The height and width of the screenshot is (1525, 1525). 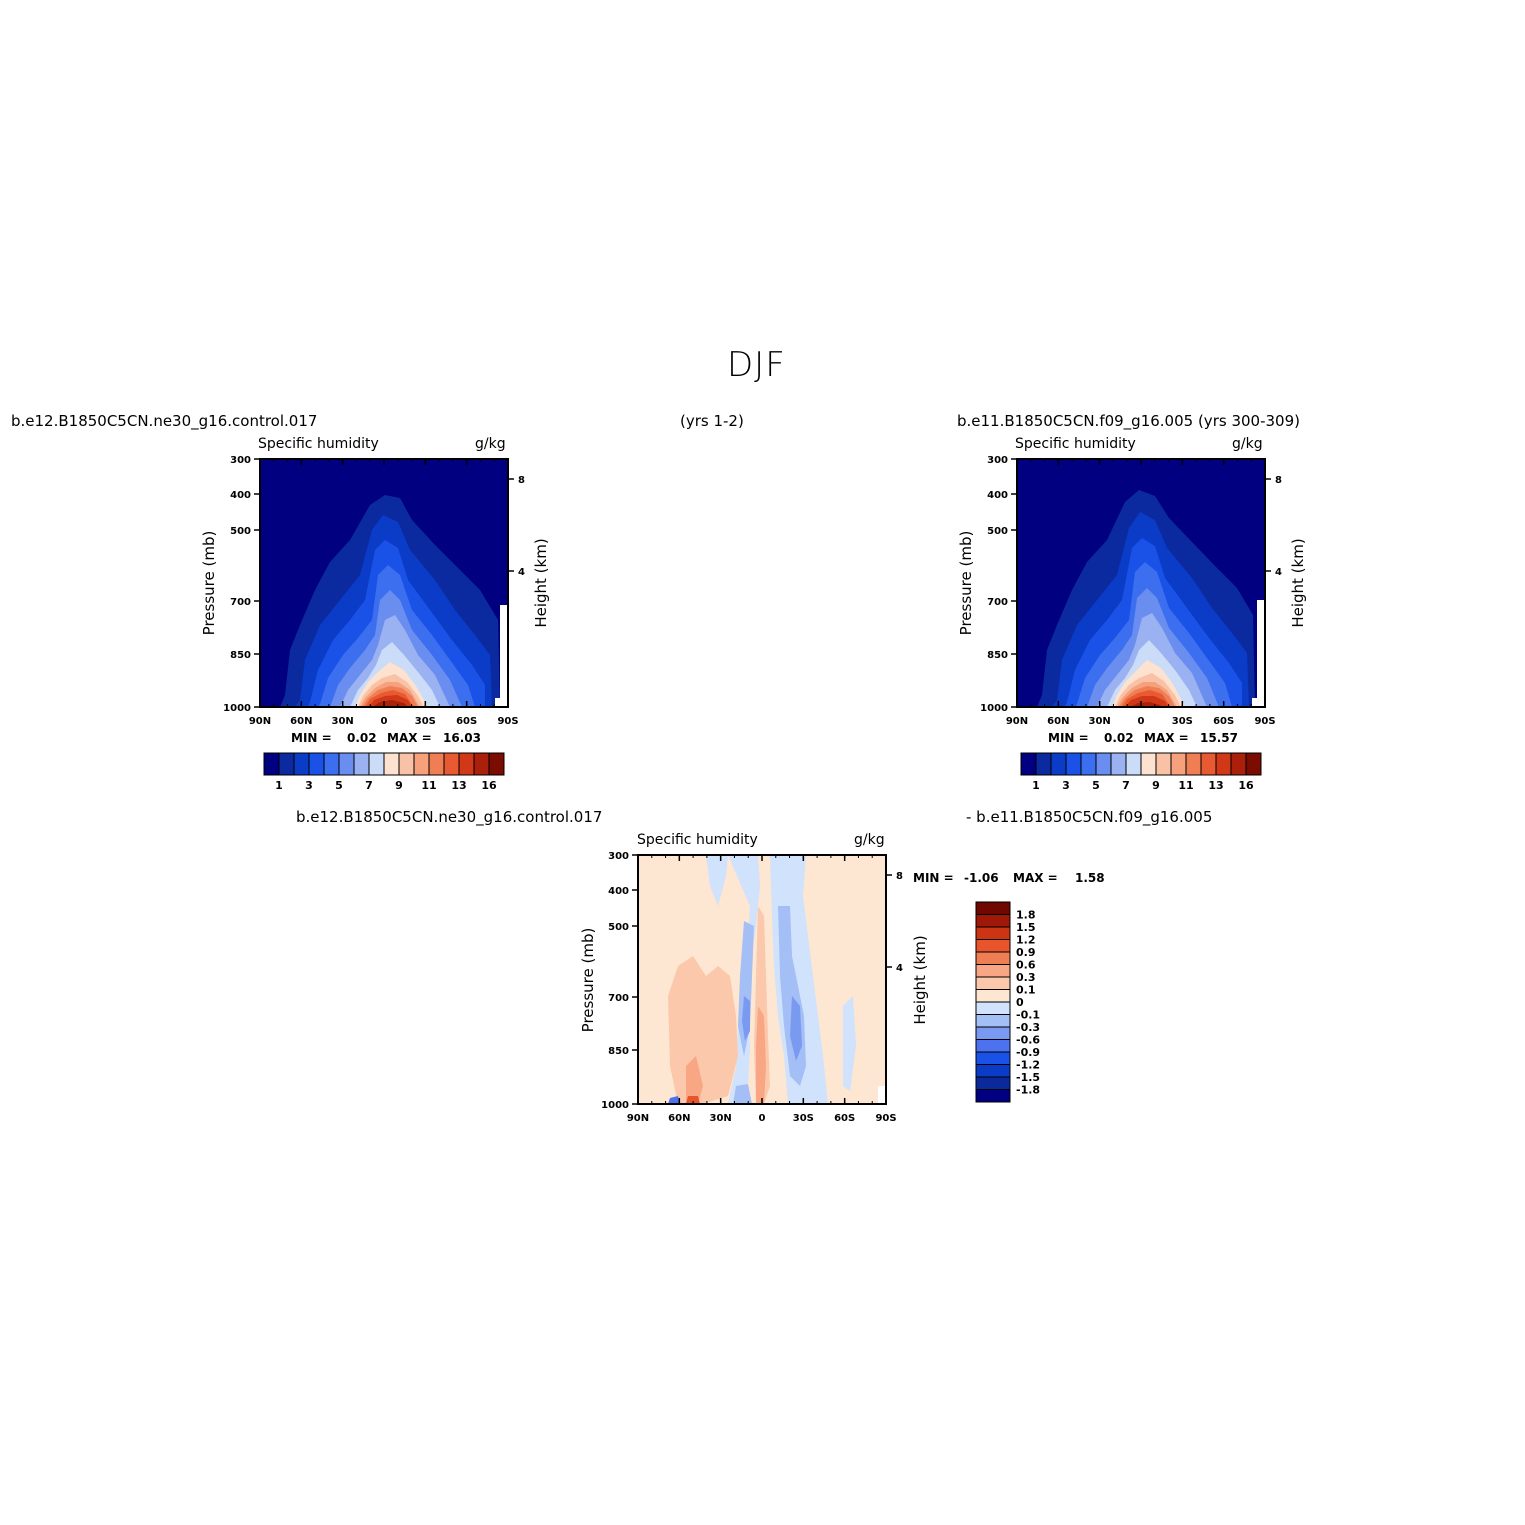 What do you see at coordinates (1026, 940) in the screenshot?
I see `diff-colorbar-label: 1.2` at bounding box center [1026, 940].